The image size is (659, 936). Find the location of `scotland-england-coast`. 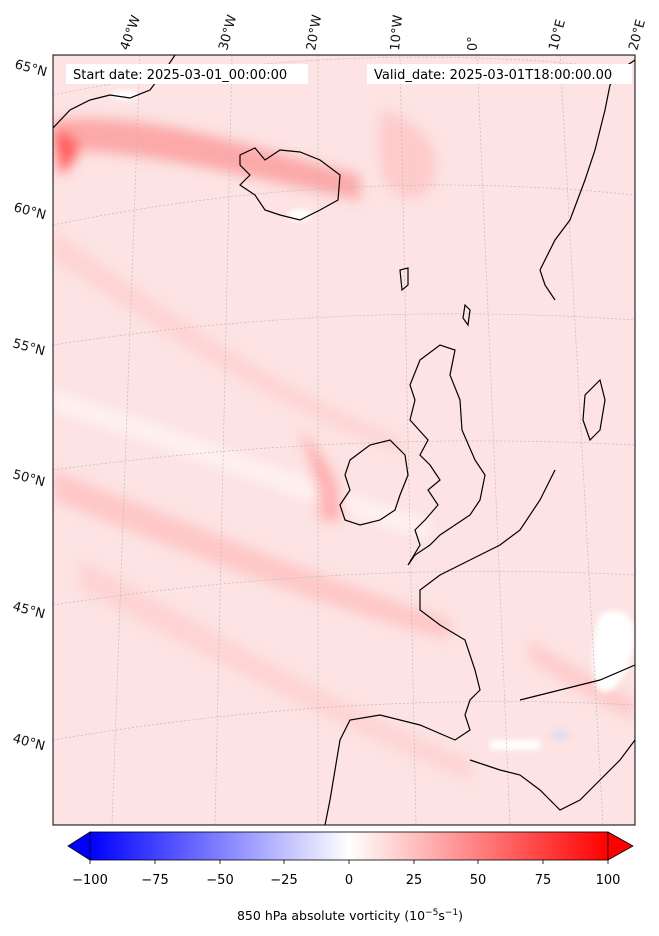

scotland-england-coast is located at coordinates (446, 455).